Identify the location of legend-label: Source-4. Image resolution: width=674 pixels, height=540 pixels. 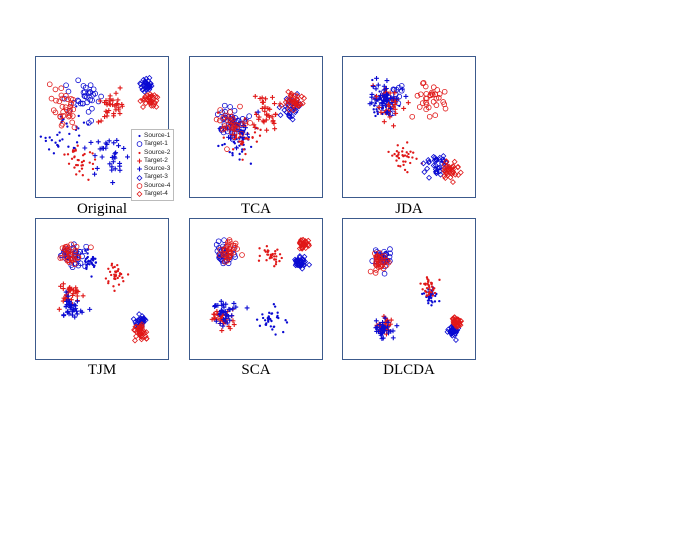
(157, 185).